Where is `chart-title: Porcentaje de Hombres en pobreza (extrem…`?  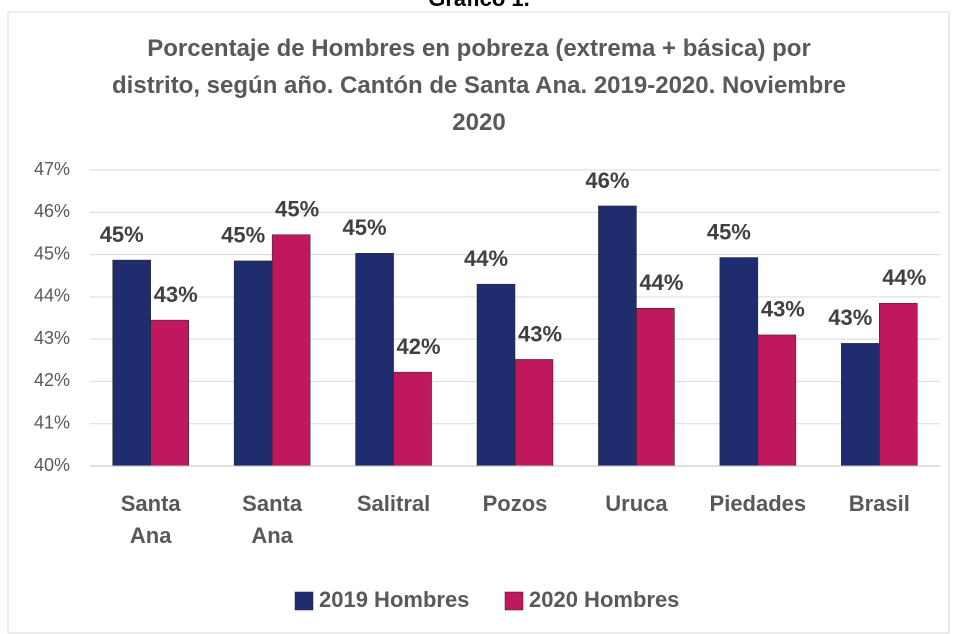
chart-title: Porcentaje de Hombres en pobreza (extrem… is located at coordinates (479, 85).